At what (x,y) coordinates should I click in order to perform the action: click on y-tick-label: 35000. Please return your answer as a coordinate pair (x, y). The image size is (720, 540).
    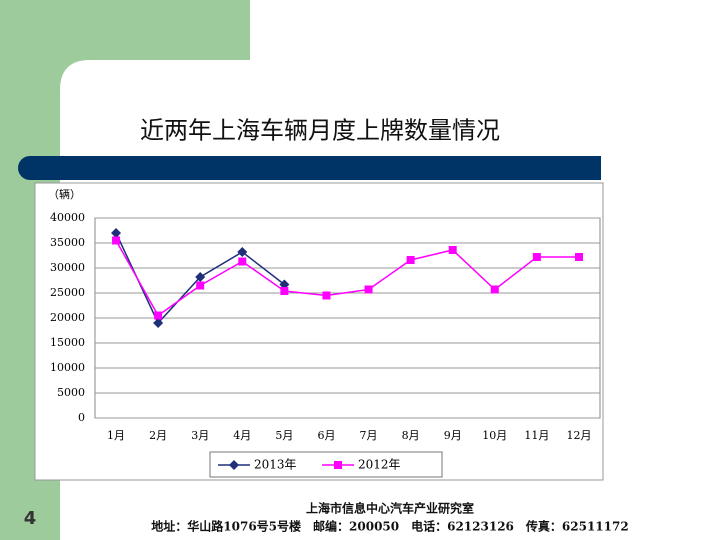
    Looking at the image, I should click on (67, 242).